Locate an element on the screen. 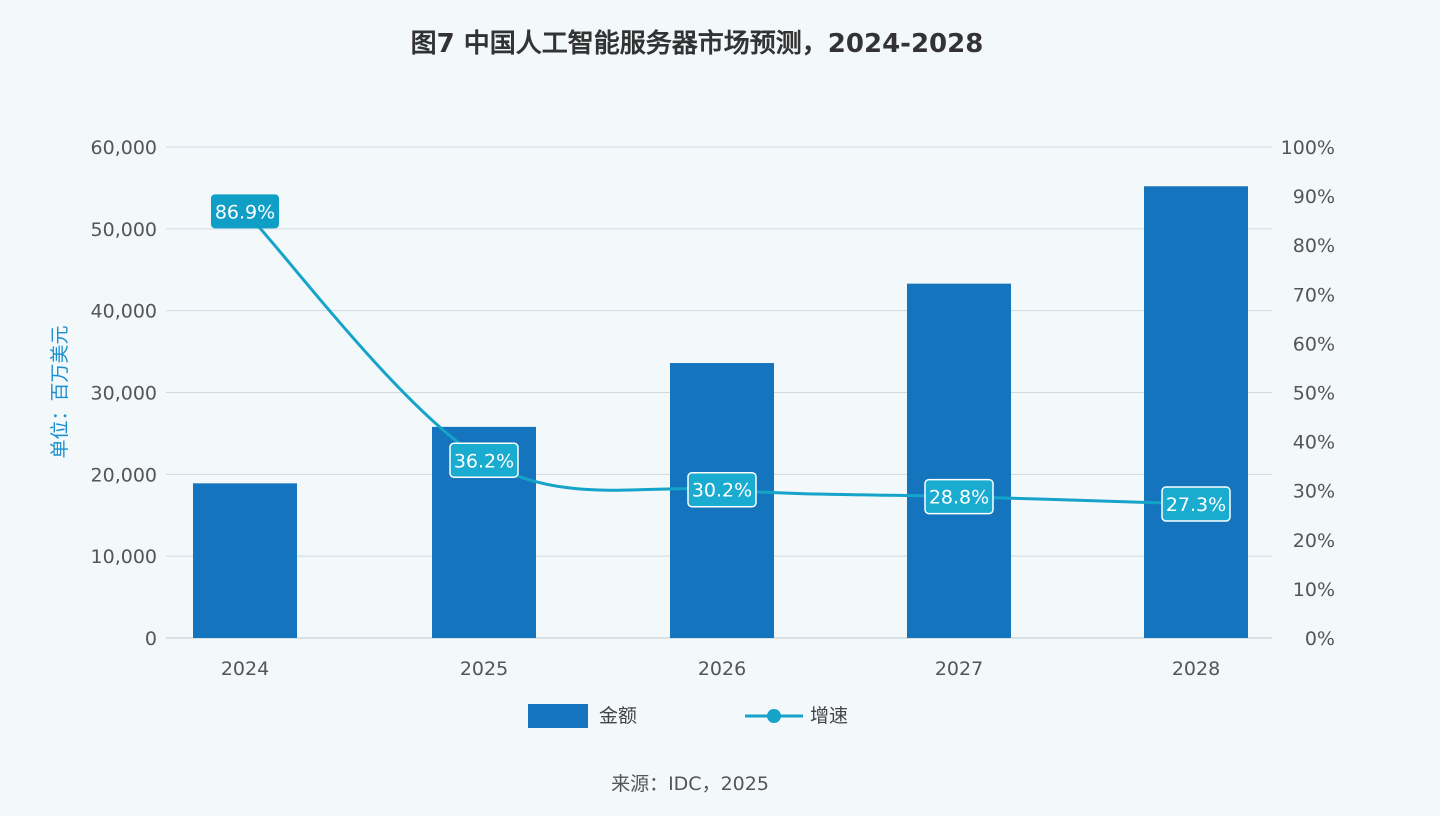 The width and height of the screenshot is (1440, 816). chart-title: 图7 中国人工智能服务器市场预测，2024-2028 is located at coordinates (697, 43).